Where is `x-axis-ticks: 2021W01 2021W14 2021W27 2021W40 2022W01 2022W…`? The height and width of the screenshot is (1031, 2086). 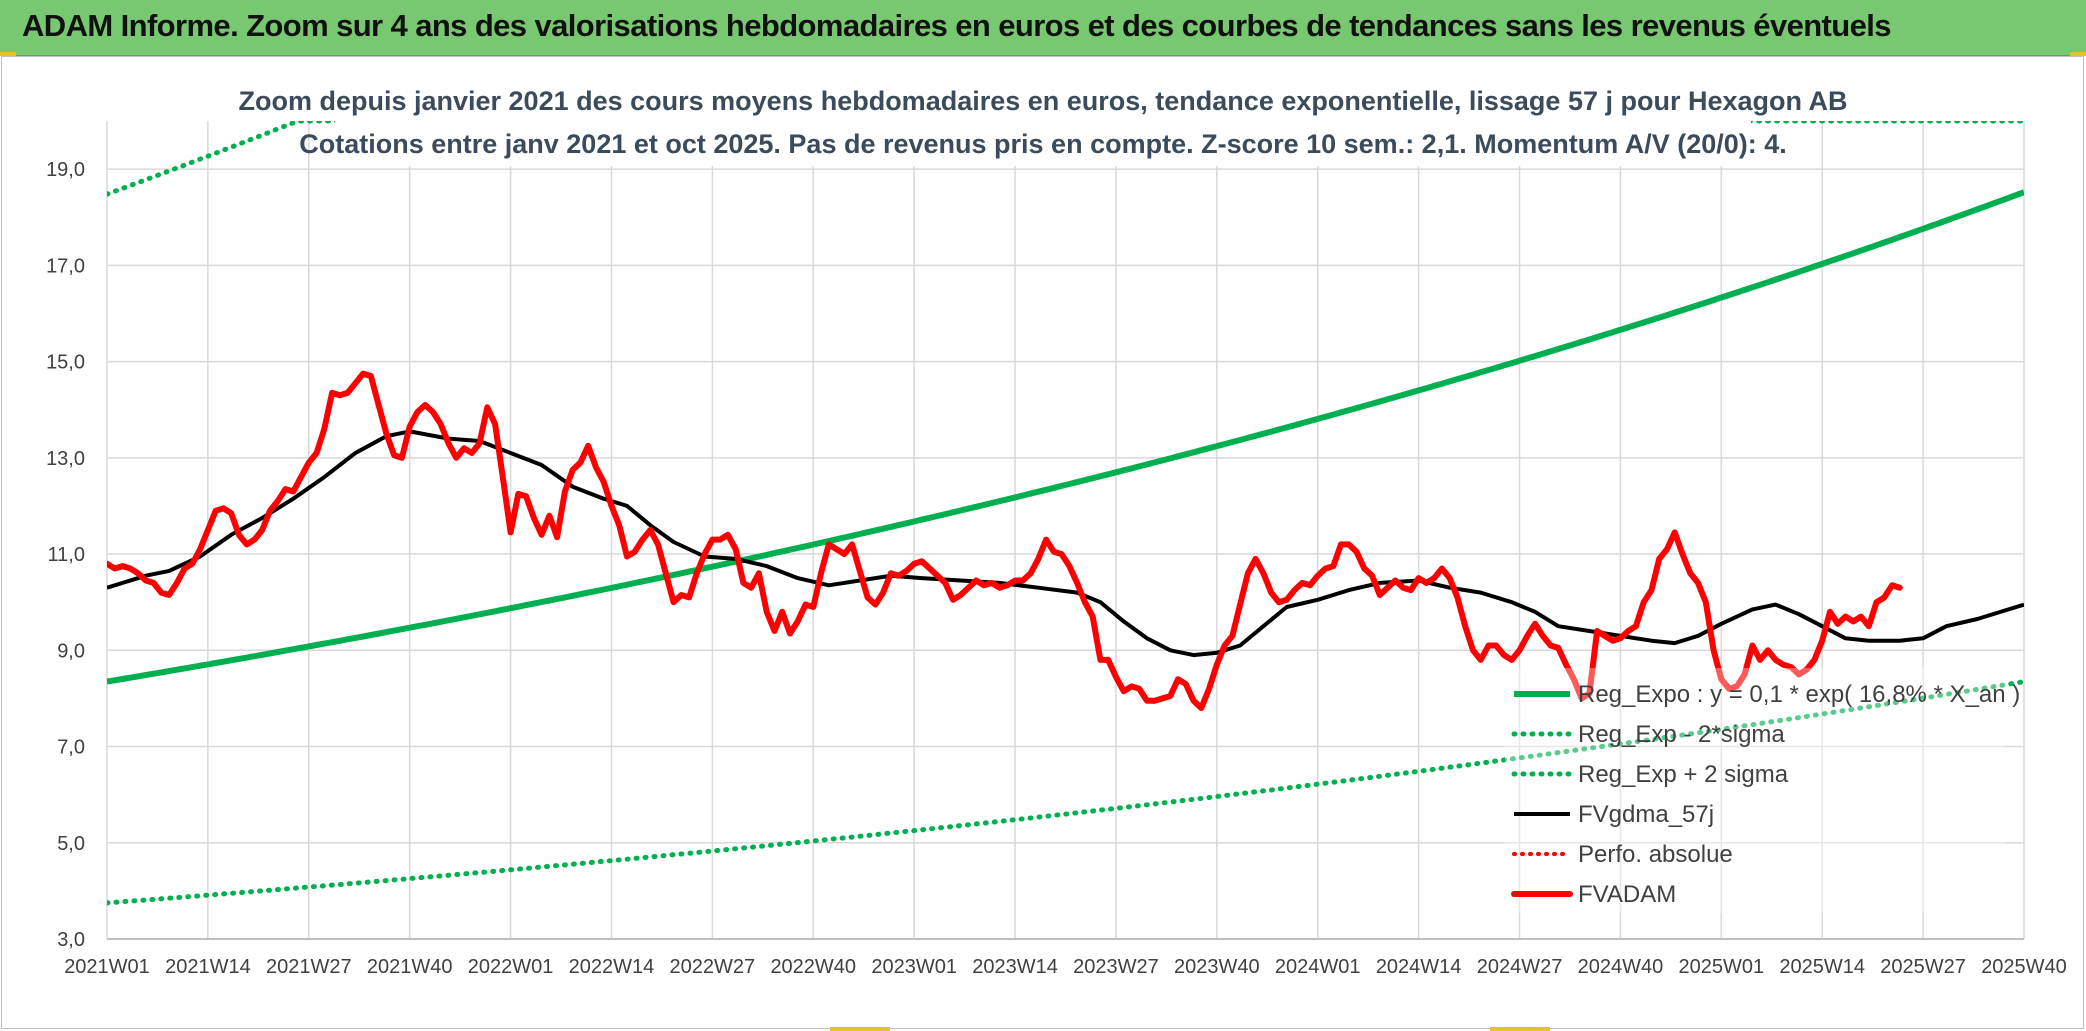 x-axis-ticks: 2021W01 2021W14 2021W27 2021W40 2022W01 2022W… is located at coordinates (1065, 967).